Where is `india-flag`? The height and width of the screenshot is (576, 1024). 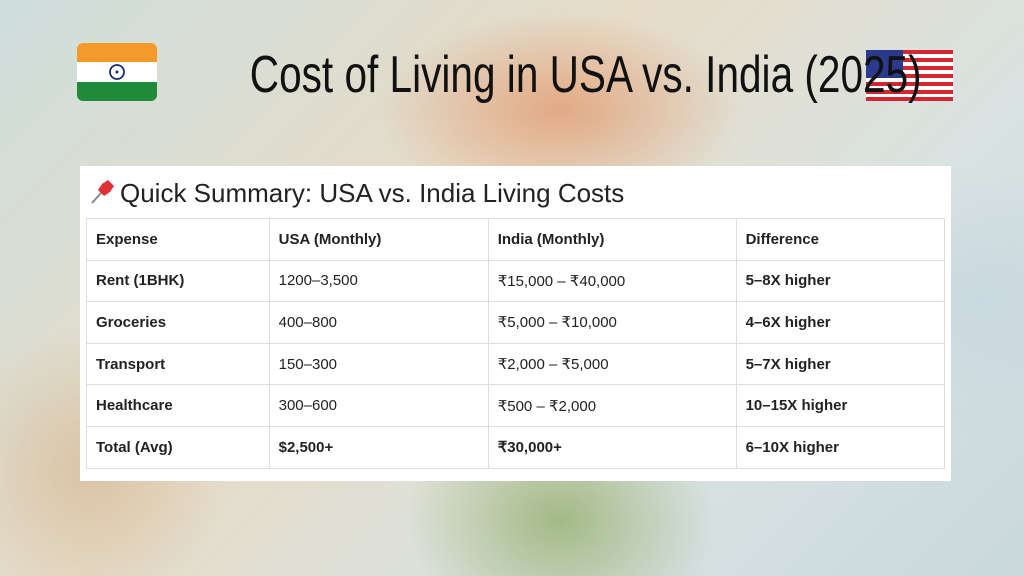 india-flag is located at coordinates (117, 72).